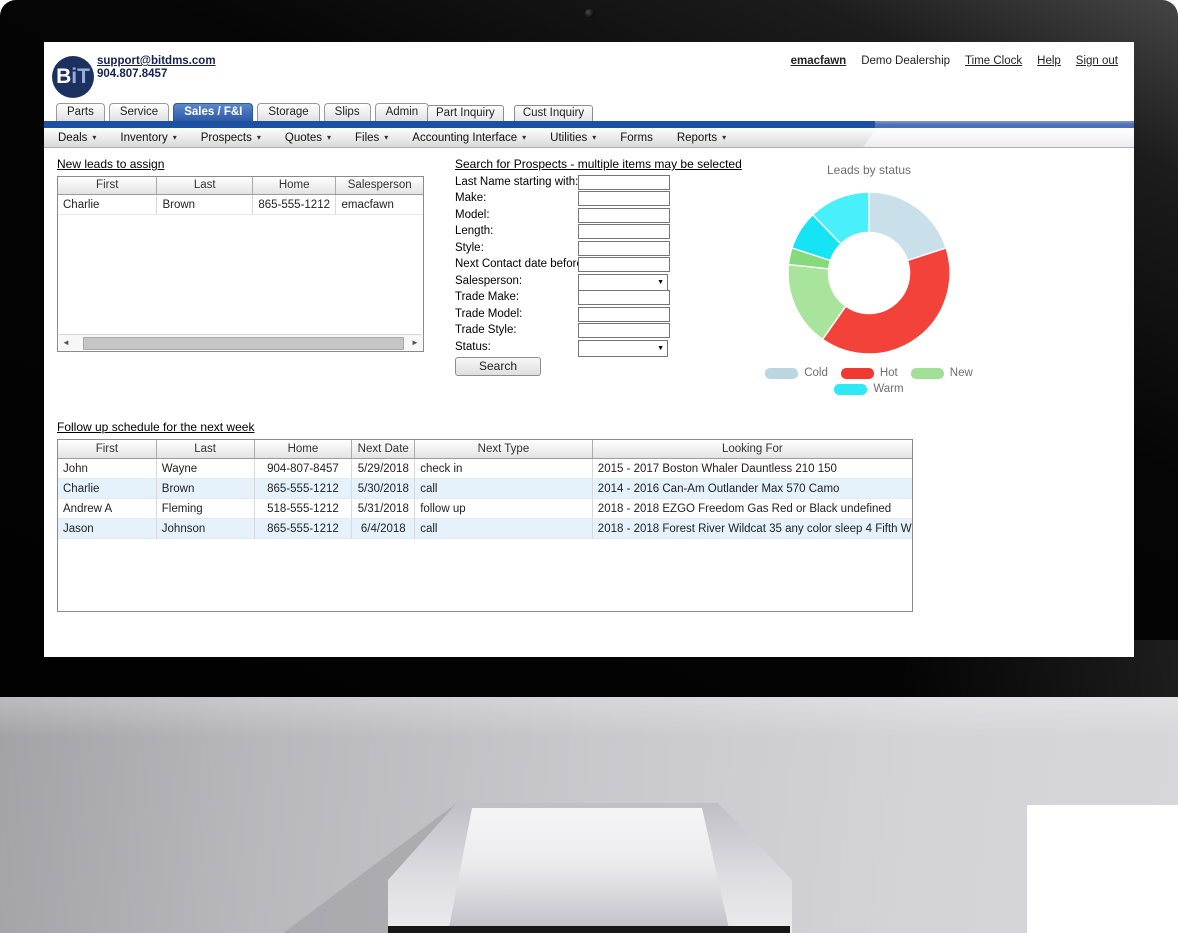 The height and width of the screenshot is (933, 1178). Describe the element at coordinates (303, 469) in the screenshot. I see `table-cell: 904-807-8457` at that location.